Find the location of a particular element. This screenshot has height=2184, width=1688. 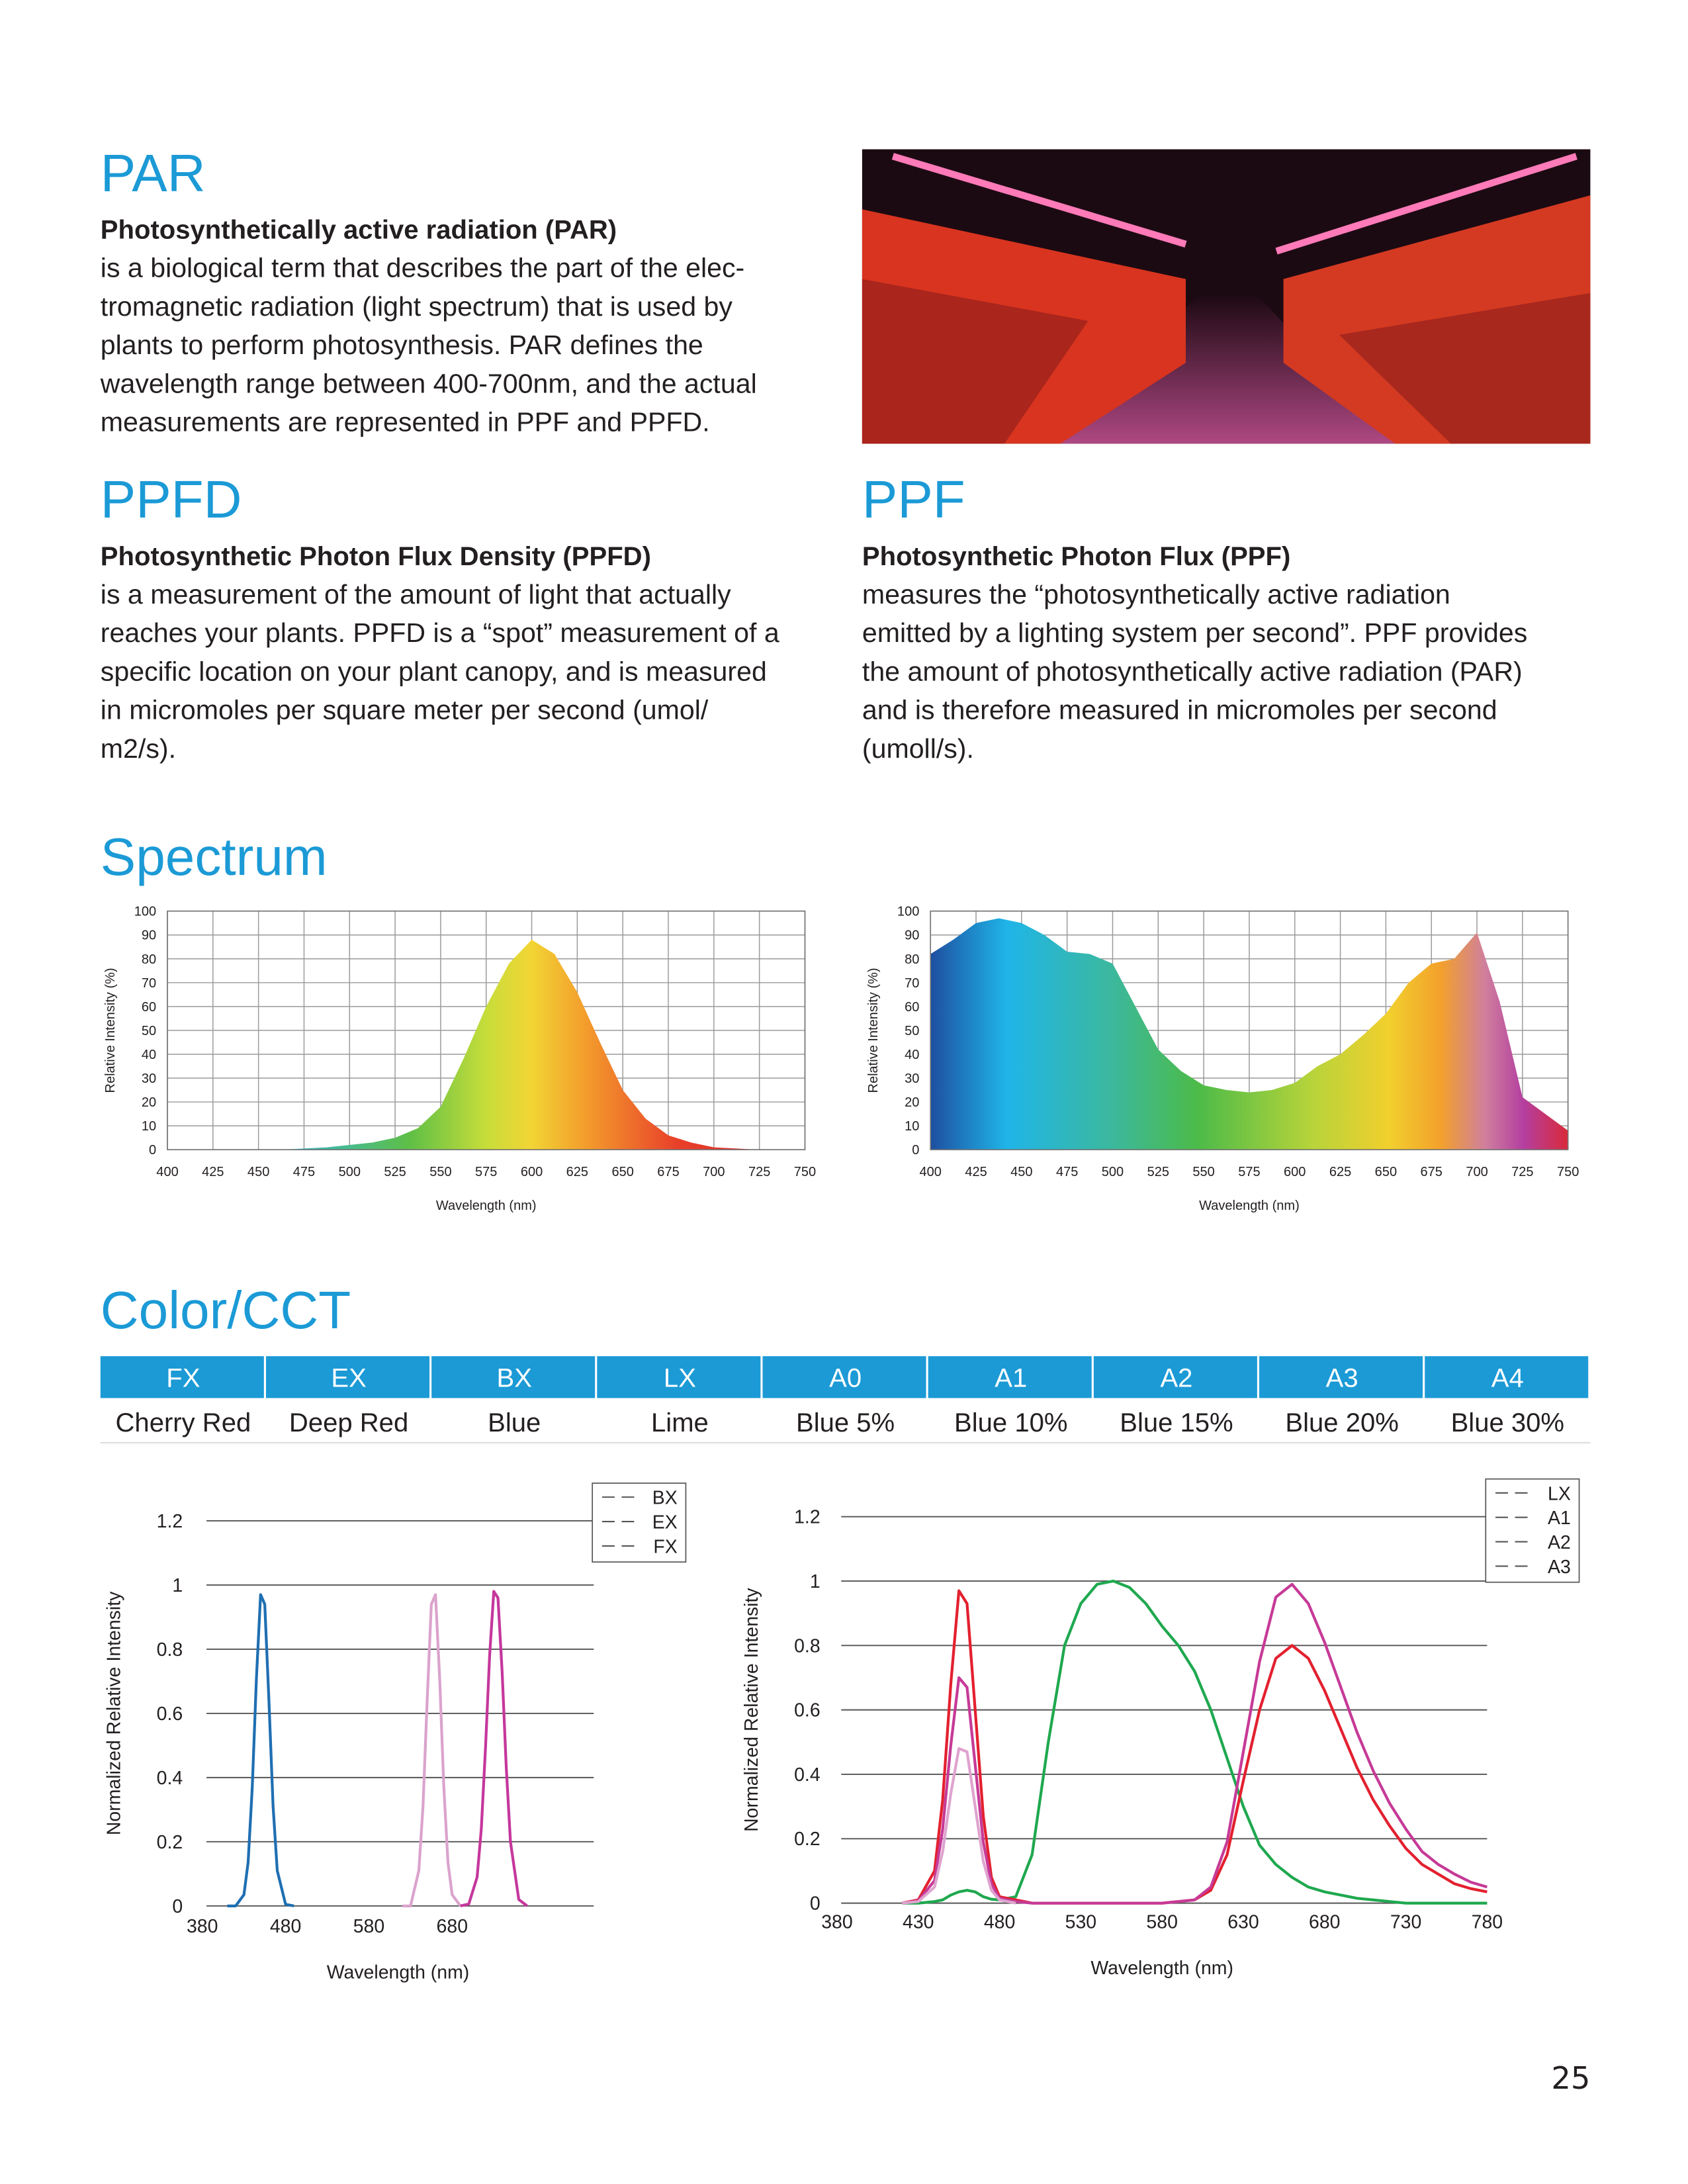

x-tick-label: 600 is located at coordinates (532, 1172).